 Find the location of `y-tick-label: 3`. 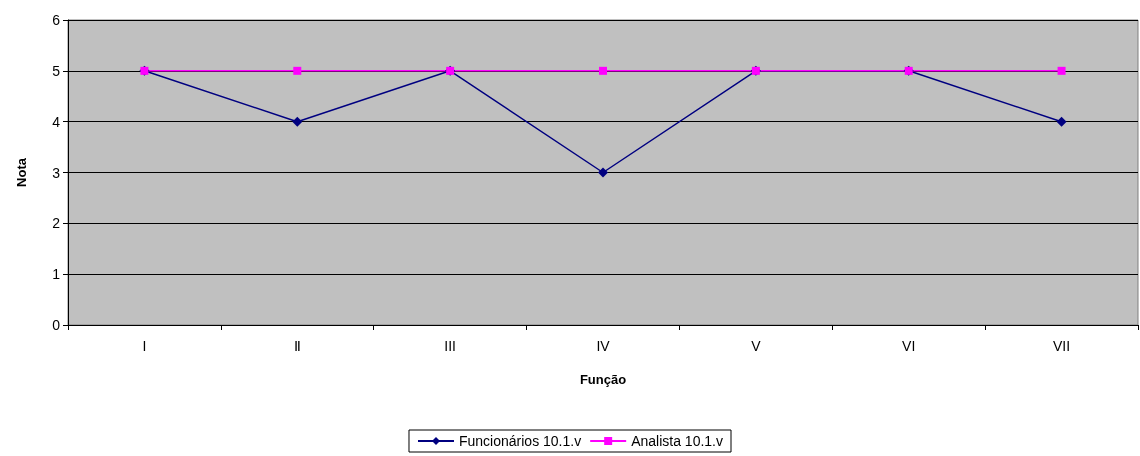

y-tick-label: 3 is located at coordinates (56, 172).